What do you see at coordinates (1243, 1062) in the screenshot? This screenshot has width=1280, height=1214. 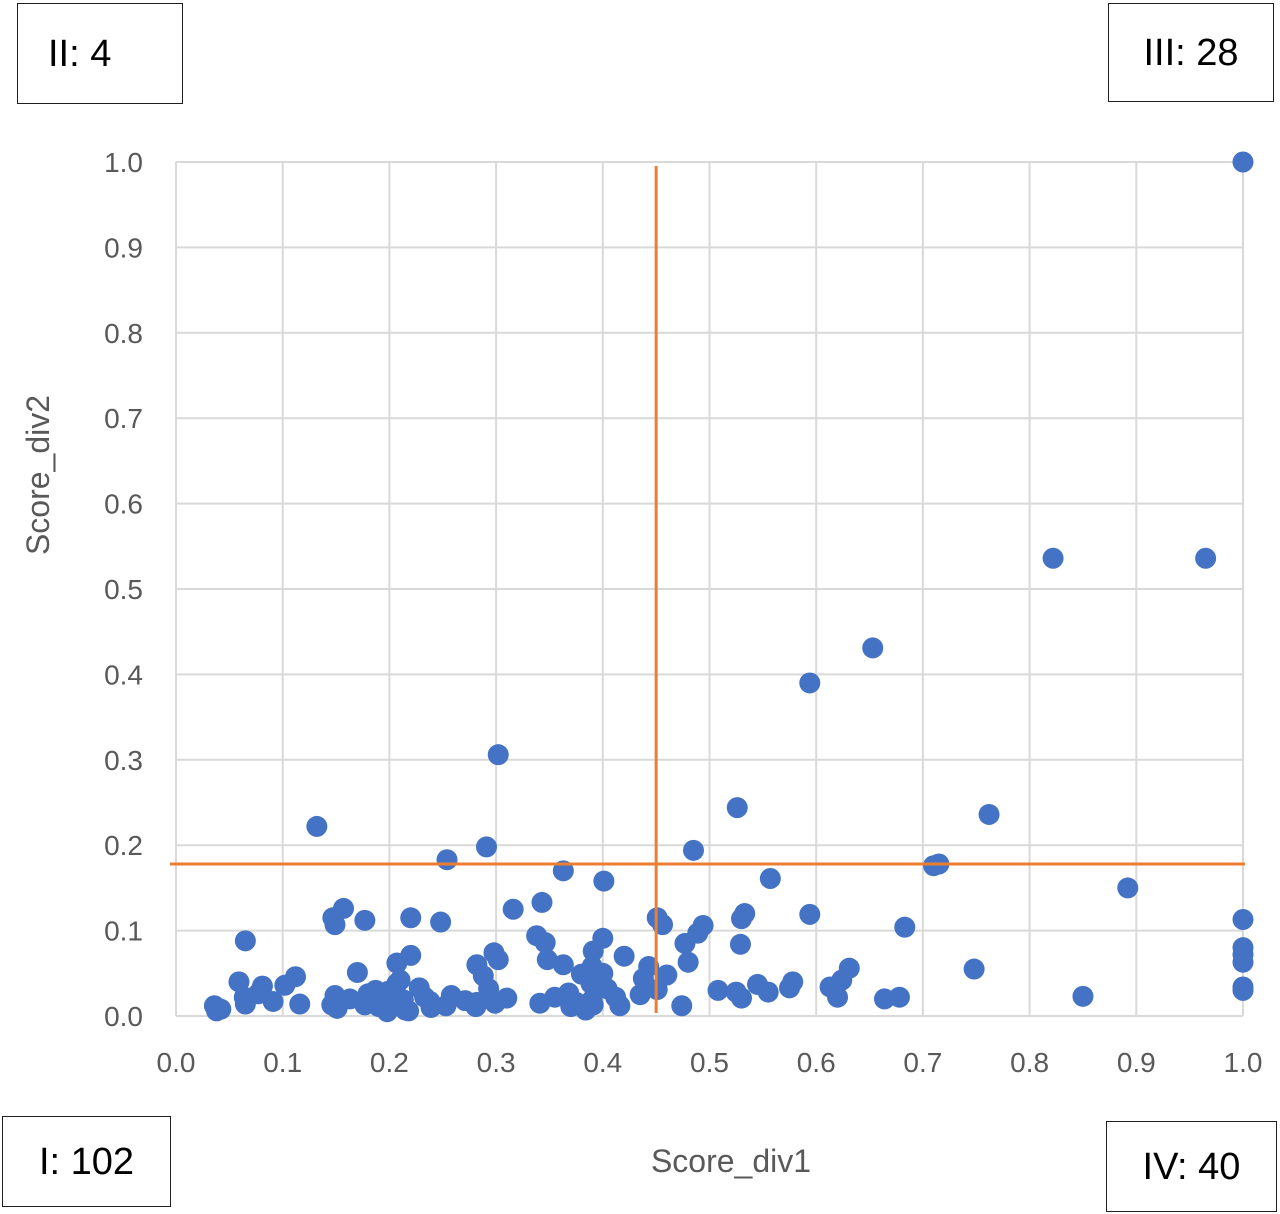 I see `x-tick-label: 1.0` at bounding box center [1243, 1062].